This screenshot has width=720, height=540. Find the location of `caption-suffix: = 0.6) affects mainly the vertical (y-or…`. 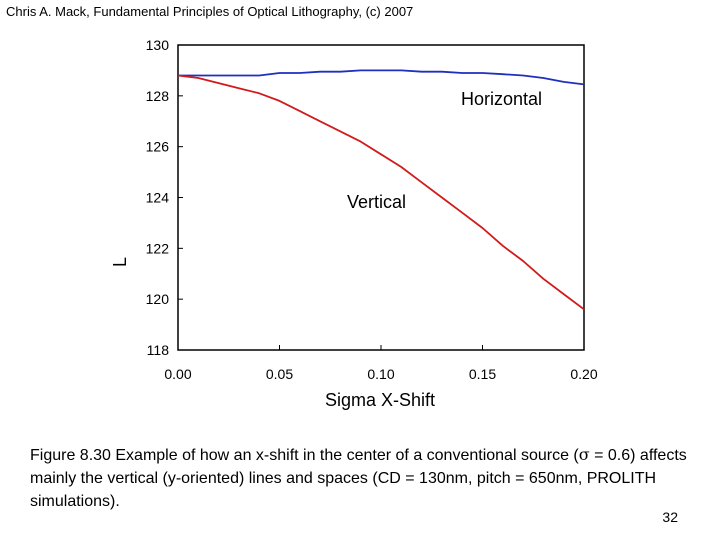

caption-suffix: = 0.6) affects mainly the vertical (y-or… is located at coordinates (358, 478).